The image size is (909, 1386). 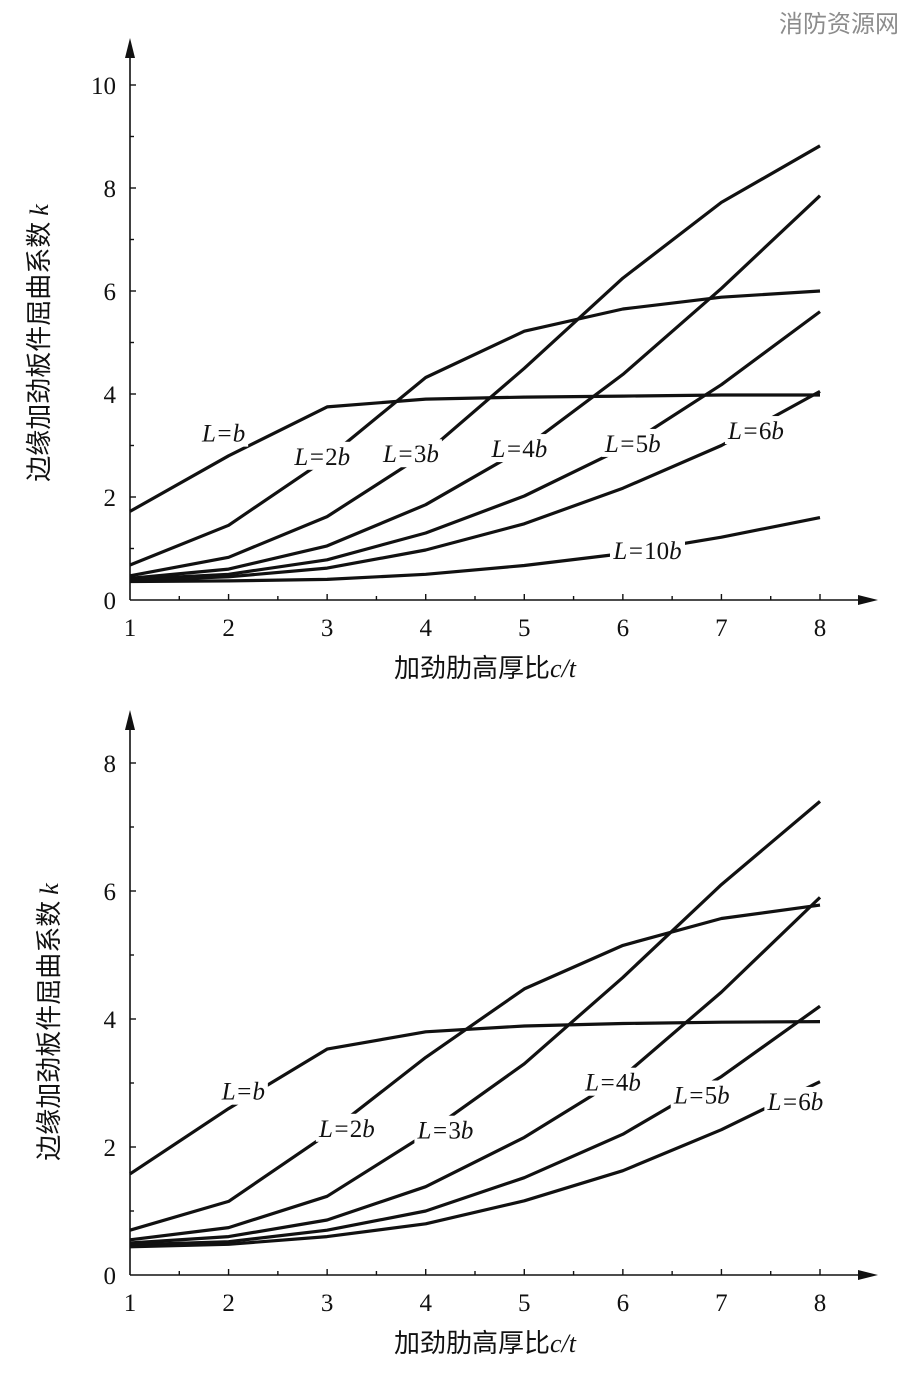 I want to click on series-line-l-b, so click(x=475, y=1098).